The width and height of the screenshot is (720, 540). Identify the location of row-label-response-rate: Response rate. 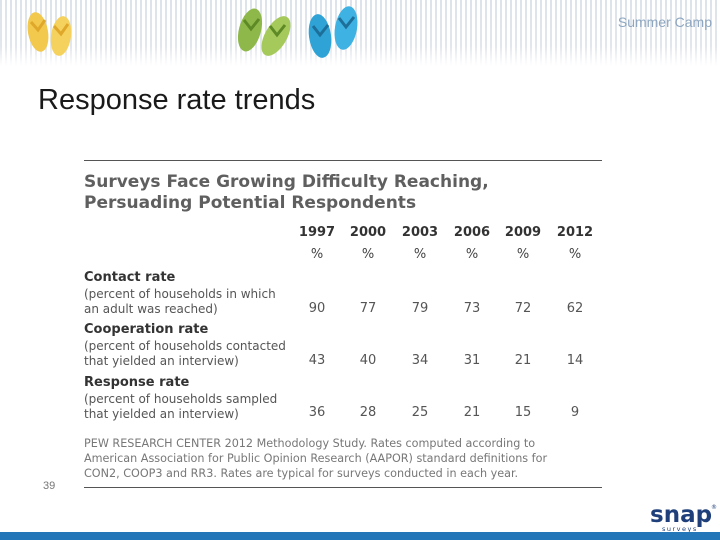
(137, 382).